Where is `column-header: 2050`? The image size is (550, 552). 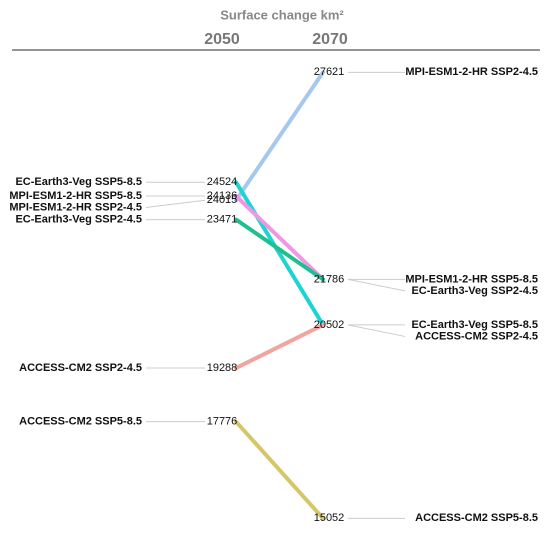 column-header: 2050 is located at coordinates (222, 39).